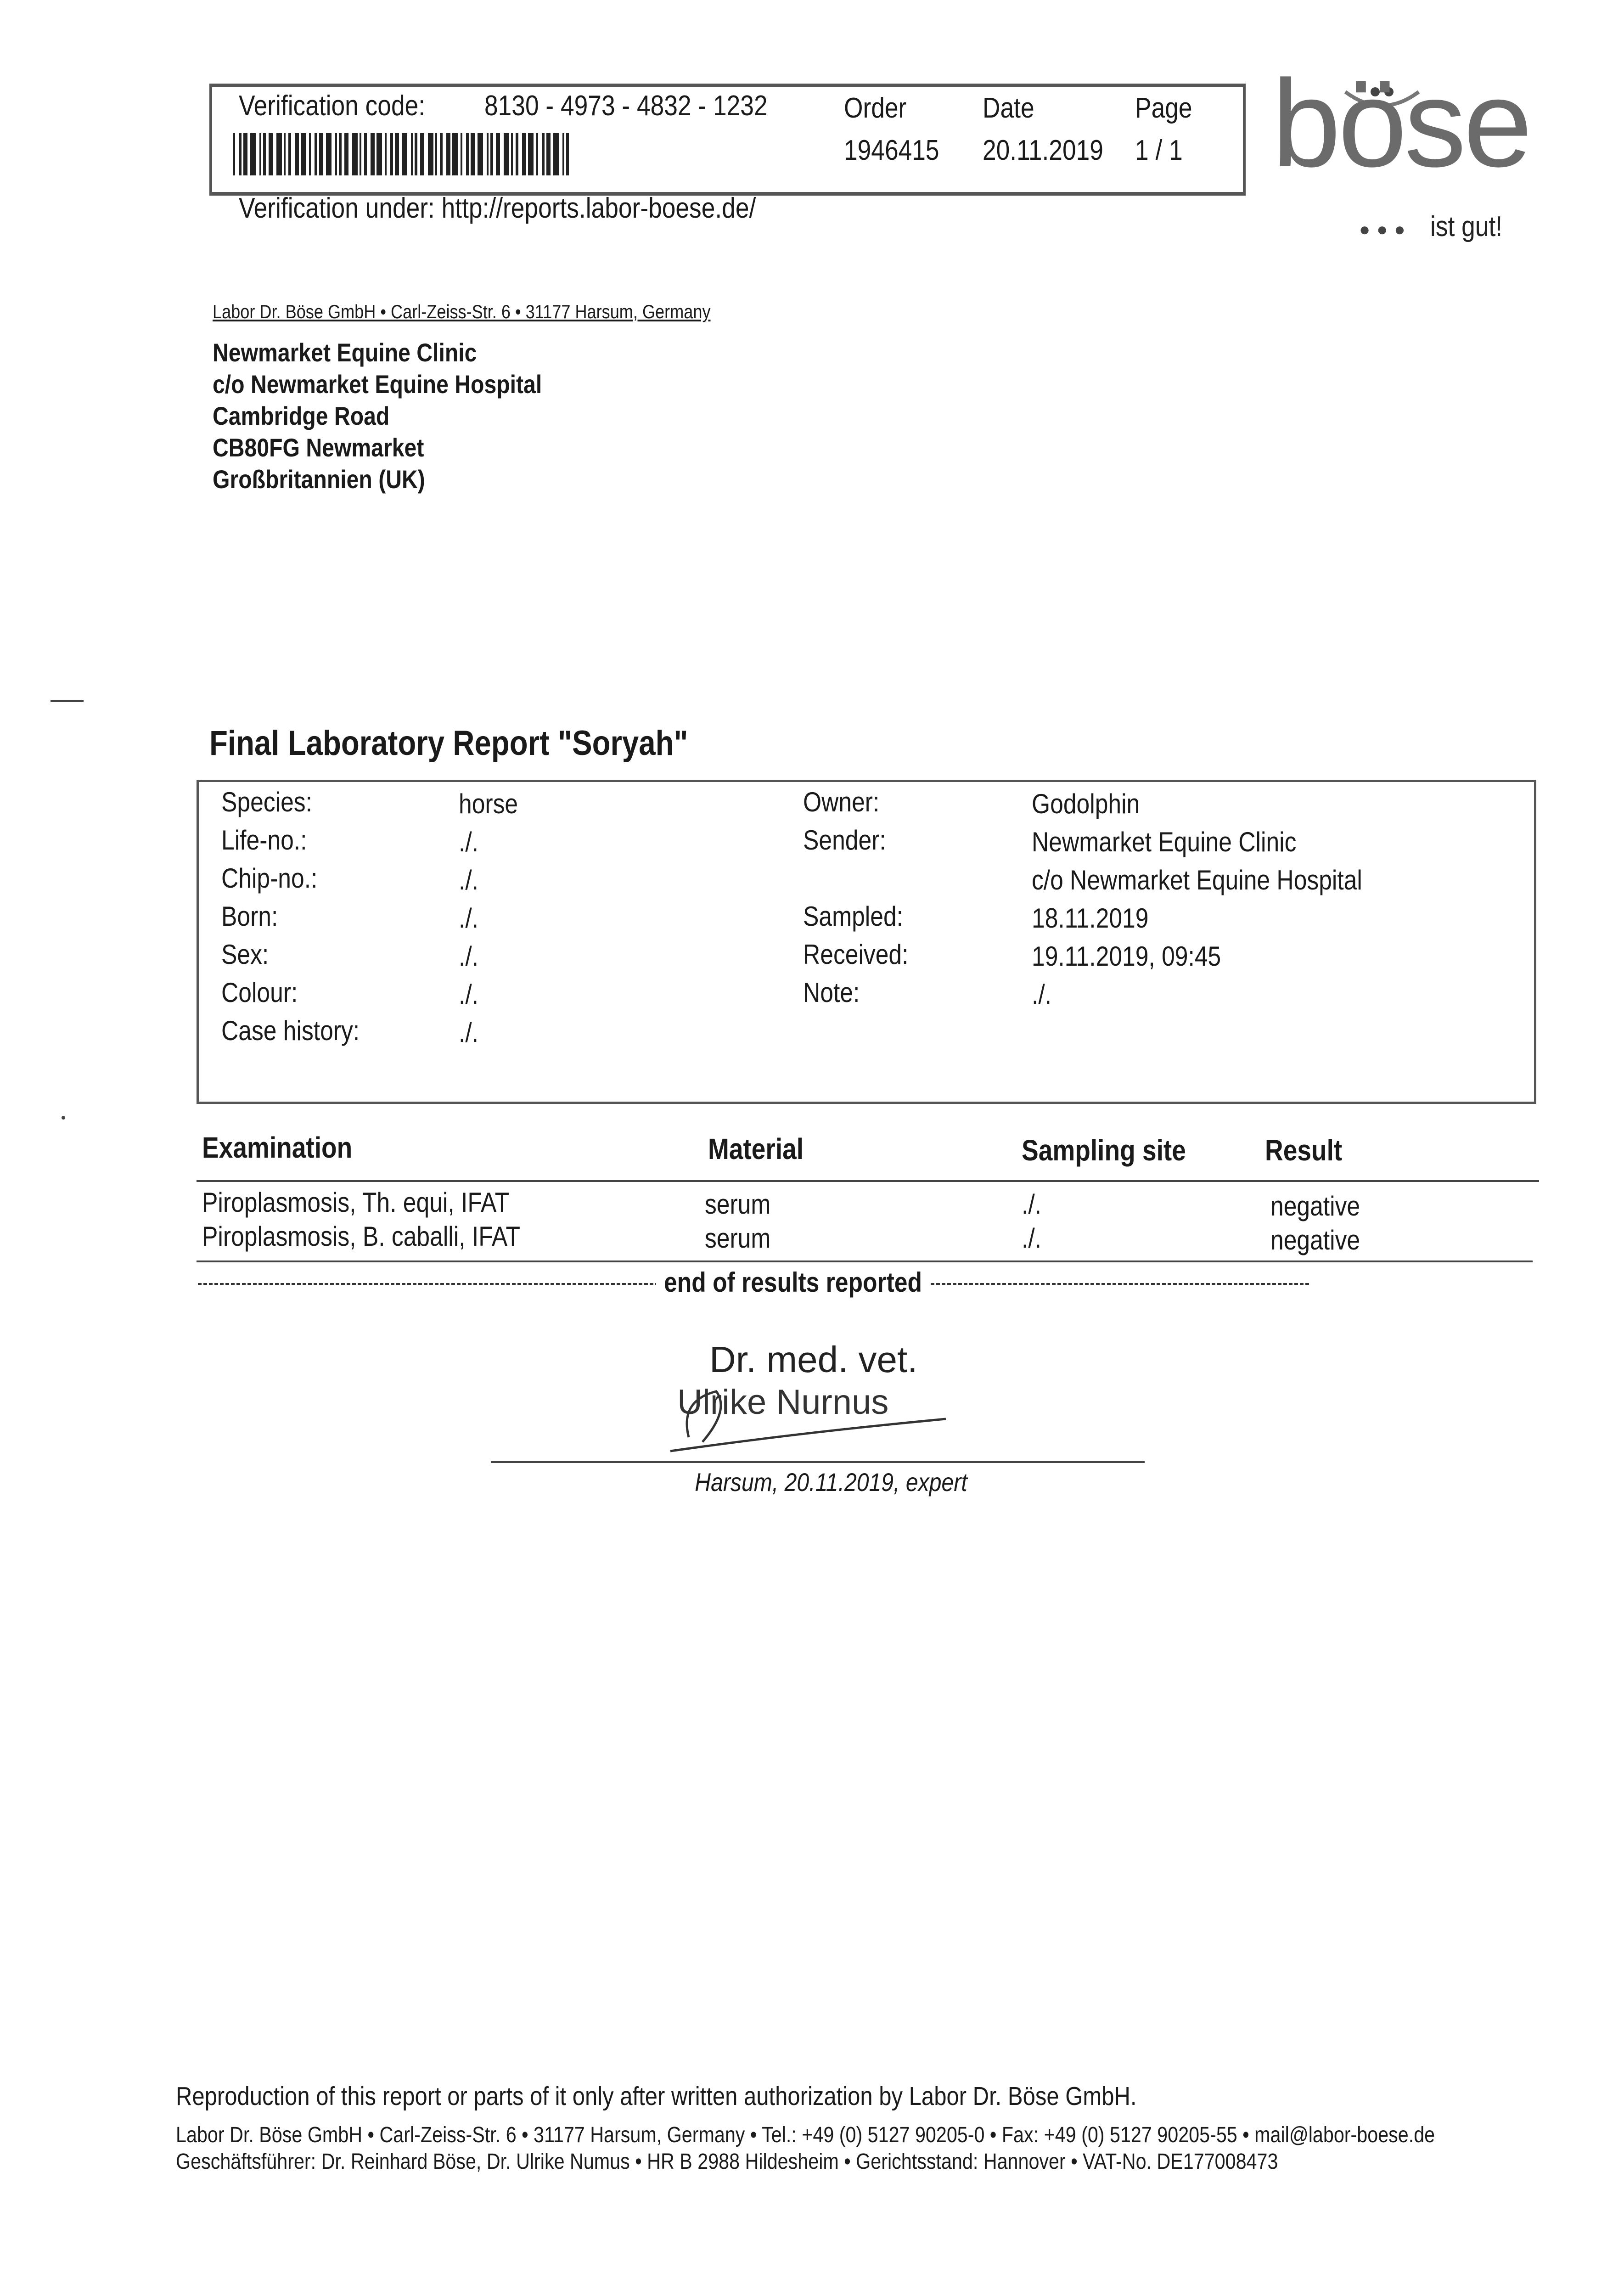 The height and width of the screenshot is (2296, 1624). Describe the element at coordinates (318, 448) in the screenshot. I see `recipient-line: CB80FG Newmarket` at that location.